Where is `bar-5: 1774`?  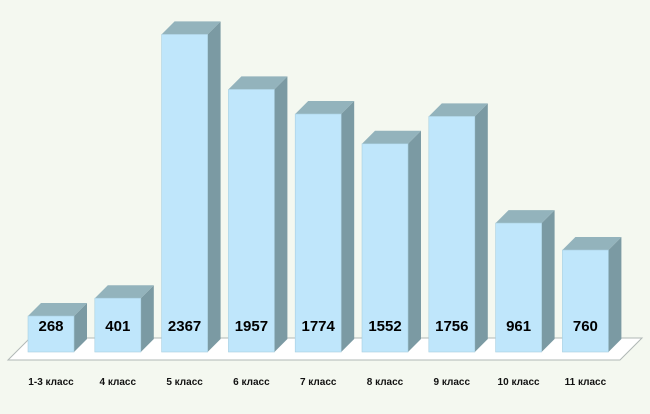 bar-5: 1774 is located at coordinates (324, 226).